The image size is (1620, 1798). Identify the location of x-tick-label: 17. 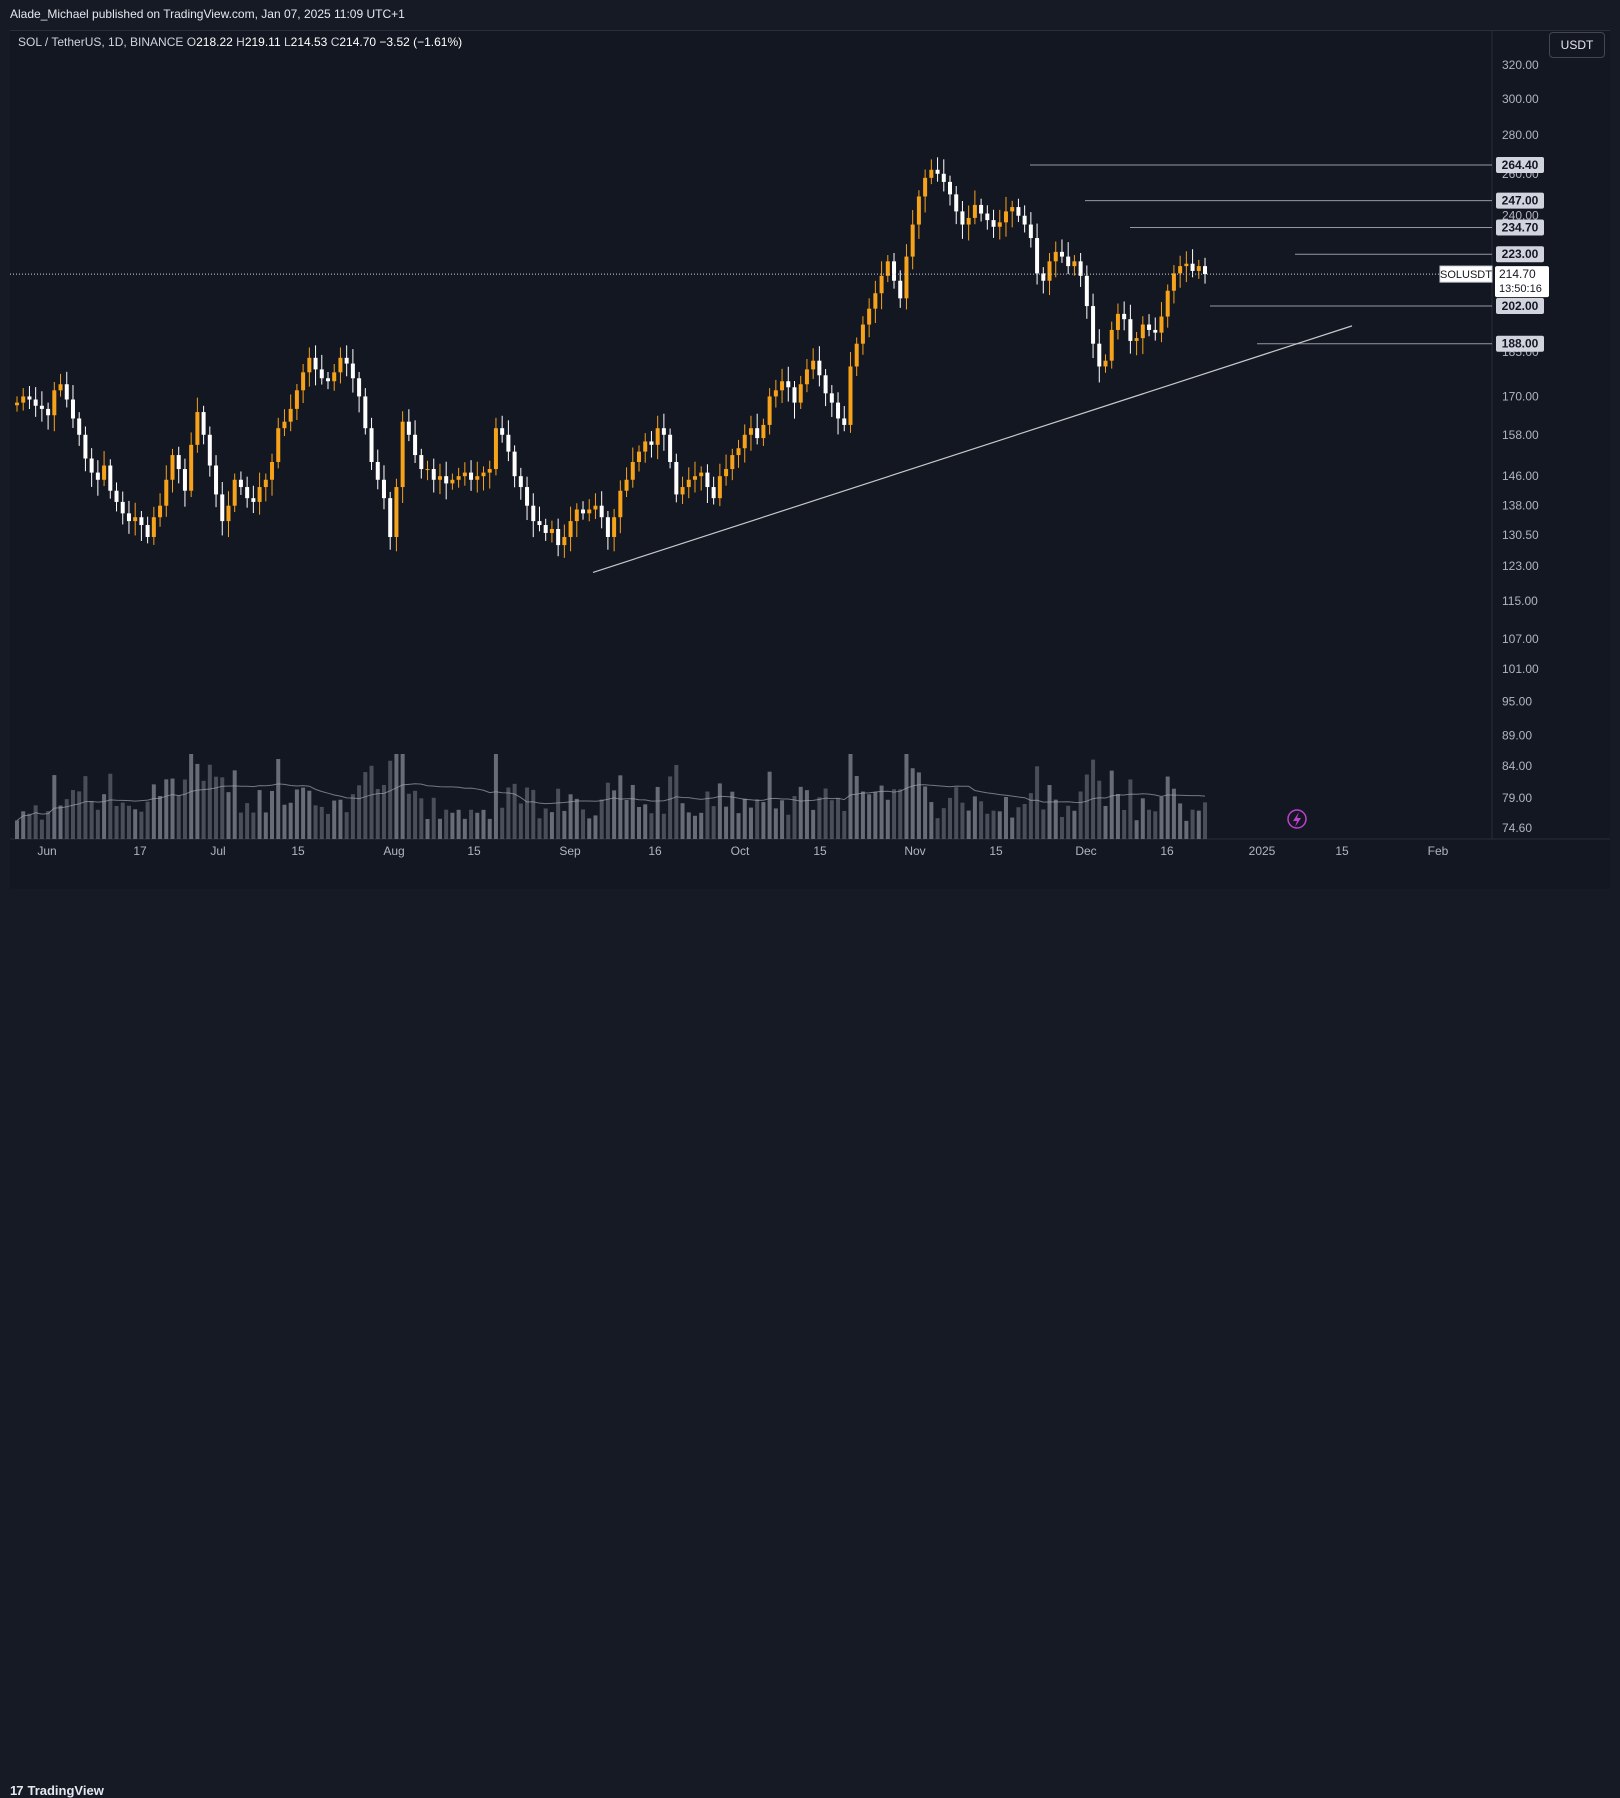
(140, 851).